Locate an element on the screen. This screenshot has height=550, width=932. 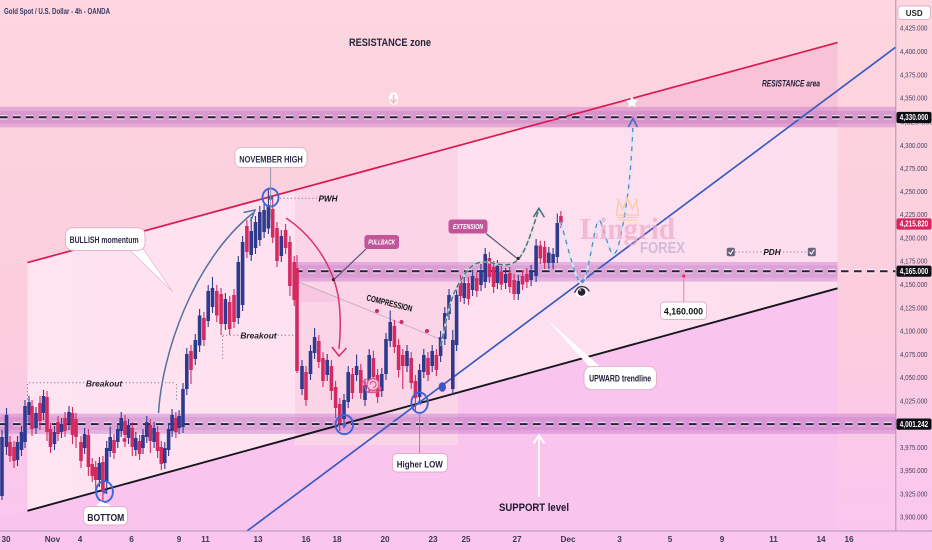
svg-text: 20 is located at coordinates (385, 539).